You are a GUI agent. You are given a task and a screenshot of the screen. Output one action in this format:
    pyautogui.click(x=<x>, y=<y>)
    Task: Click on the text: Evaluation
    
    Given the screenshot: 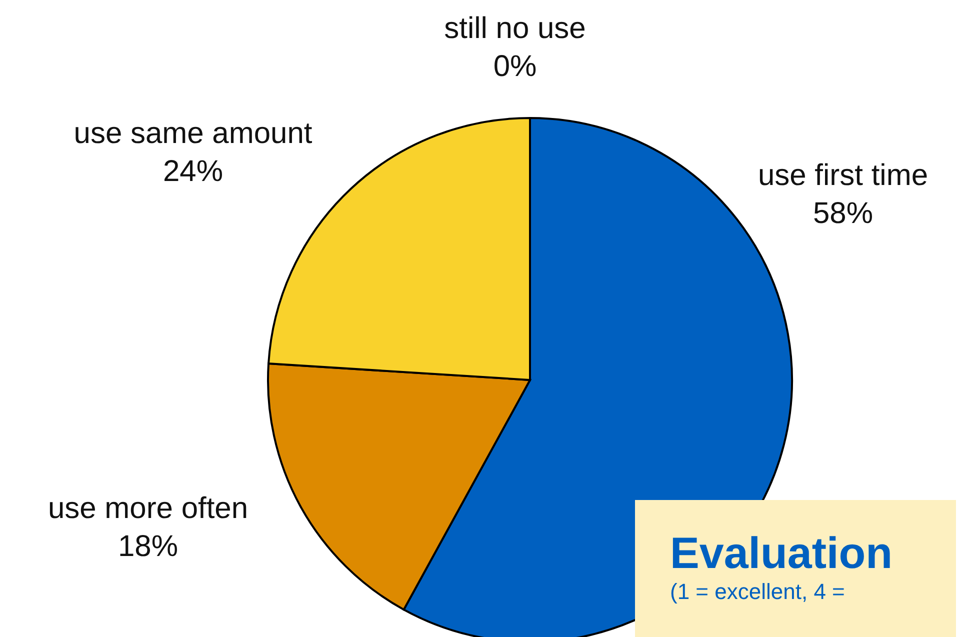 What is the action you would take?
    pyautogui.click(x=782, y=553)
    